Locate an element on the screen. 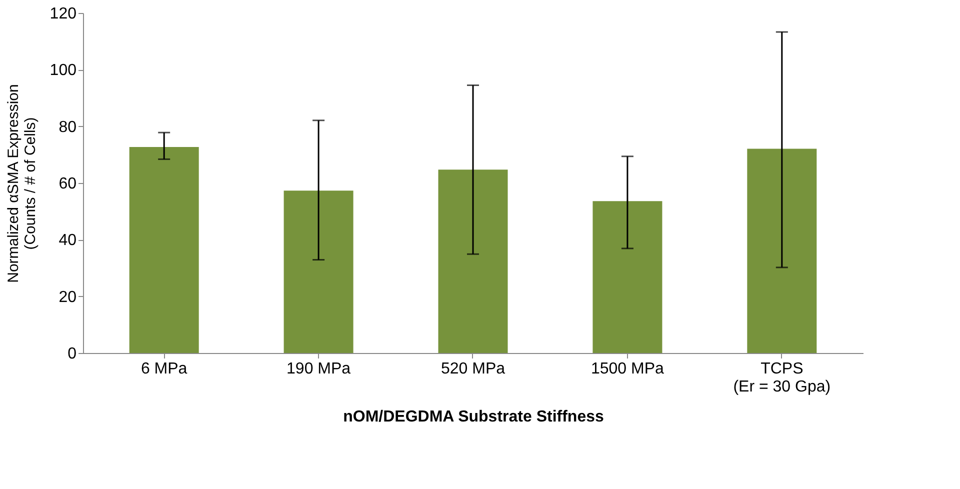 The width and height of the screenshot is (960, 489). x-tick-label: TCPS (Er = 30 Gpa) is located at coordinates (782, 378).